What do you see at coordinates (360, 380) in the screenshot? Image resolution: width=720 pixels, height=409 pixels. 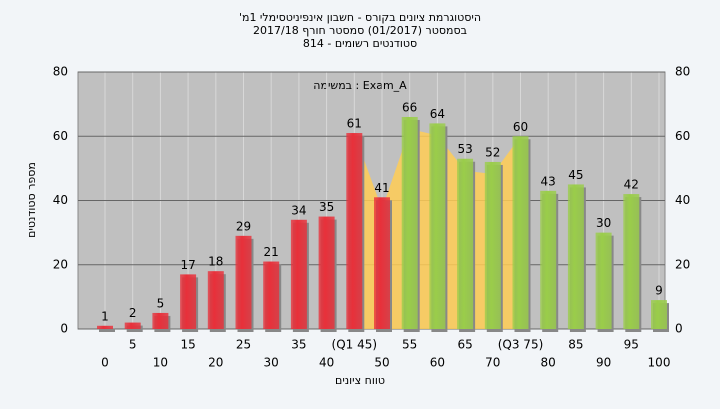 I see `x-axis-label: טווח ציונים` at bounding box center [360, 380].